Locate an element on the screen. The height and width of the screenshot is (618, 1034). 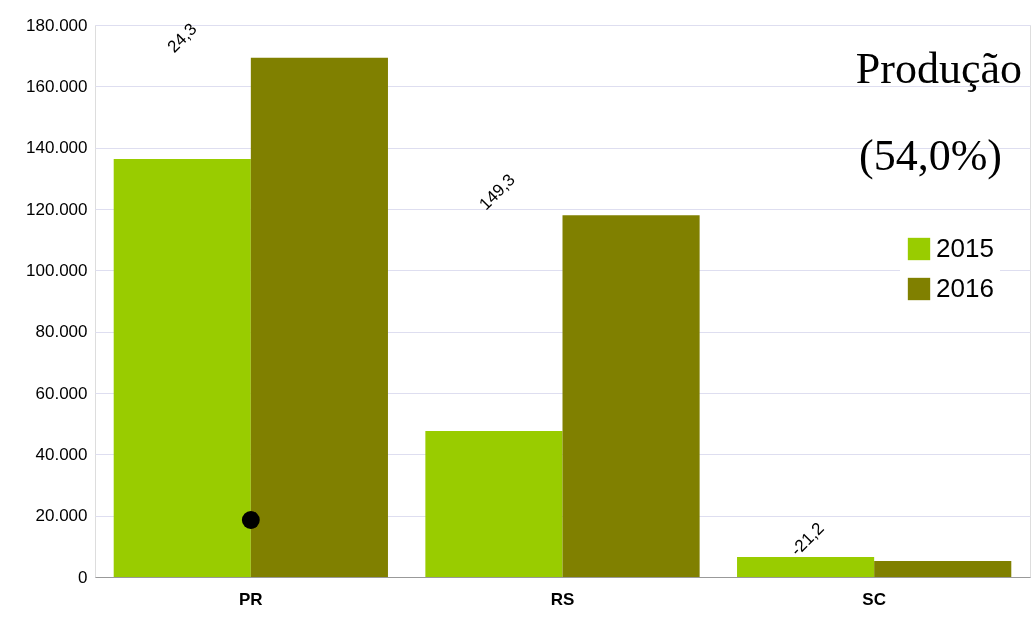
chart-title: Produção is located at coordinates (938, 68).